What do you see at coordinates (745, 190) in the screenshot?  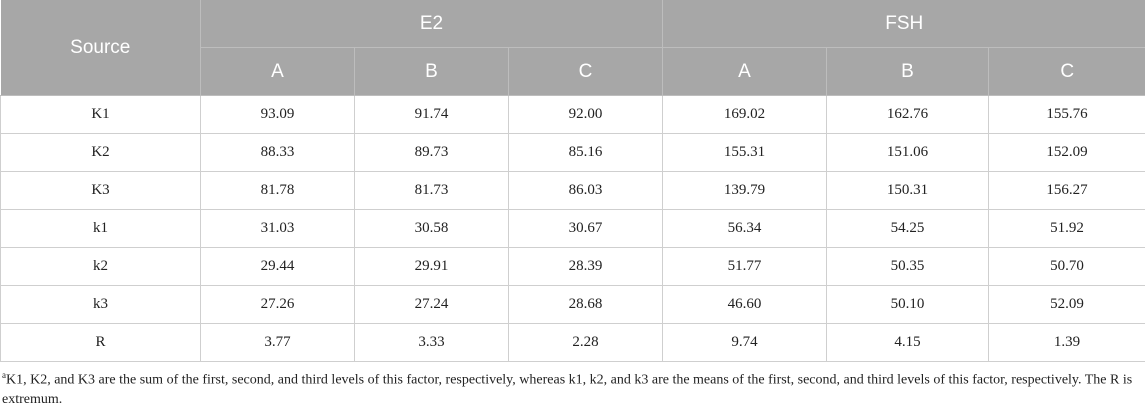 I see `table-cell: 139.79` at bounding box center [745, 190].